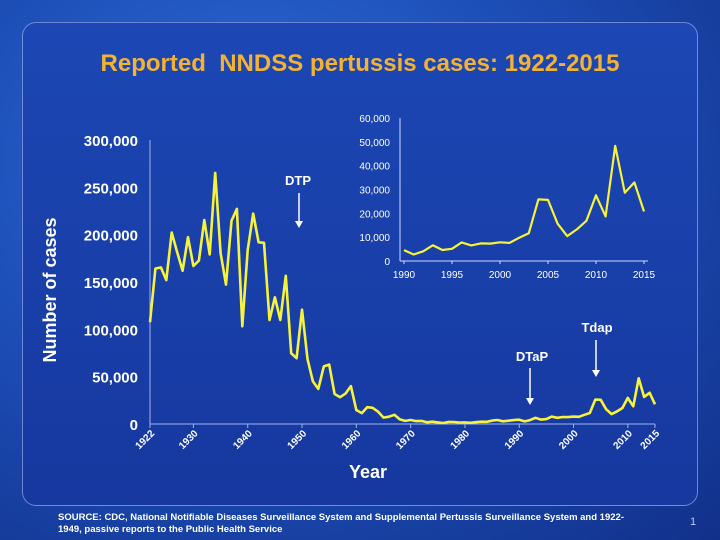 The height and width of the screenshot is (540, 720). I want to click on x-tick-label: 1980, so click(461, 440).